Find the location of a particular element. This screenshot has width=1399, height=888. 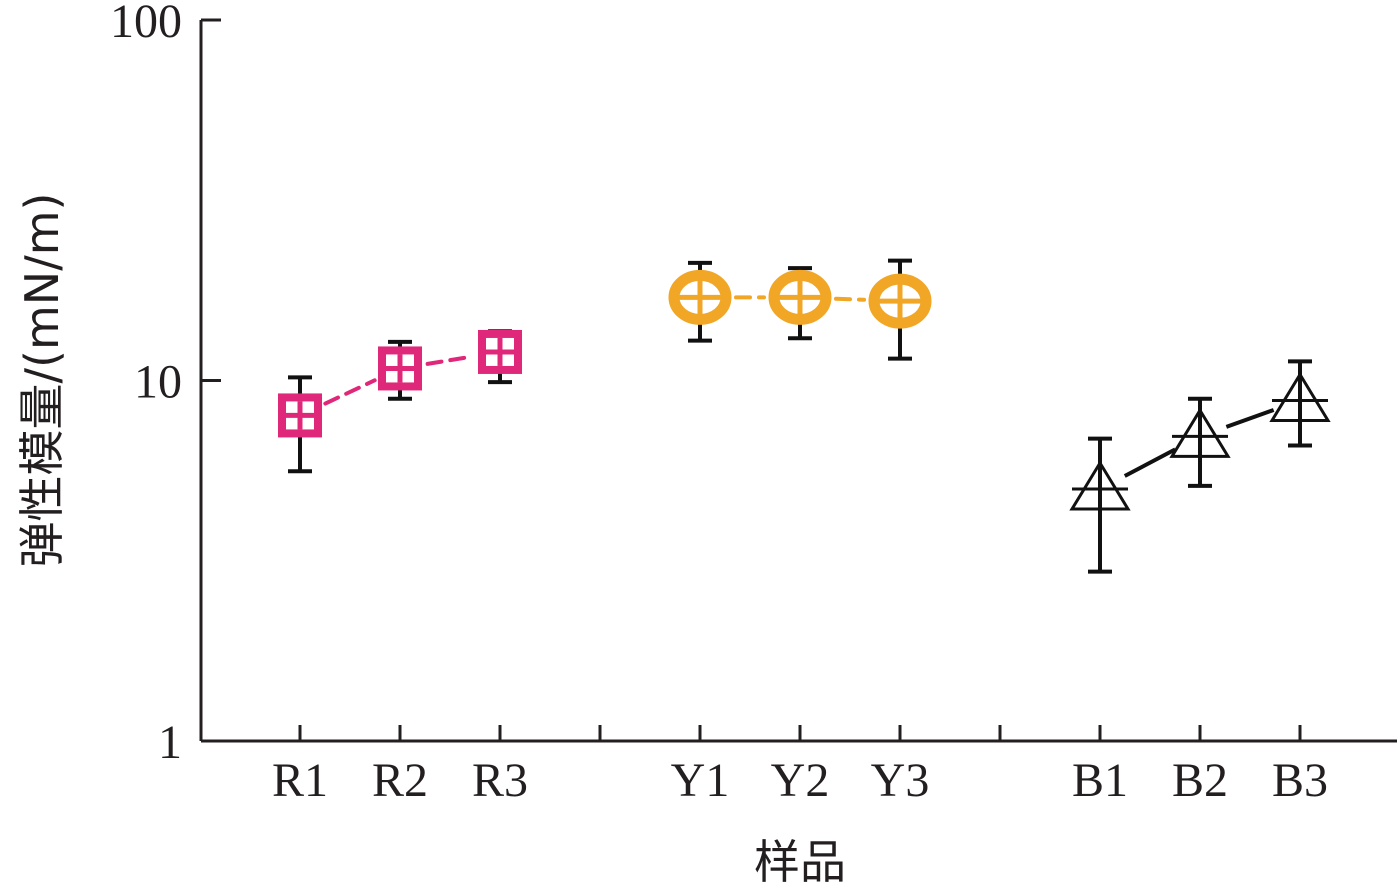

x-tick-label: Y2 is located at coordinates (800, 780).